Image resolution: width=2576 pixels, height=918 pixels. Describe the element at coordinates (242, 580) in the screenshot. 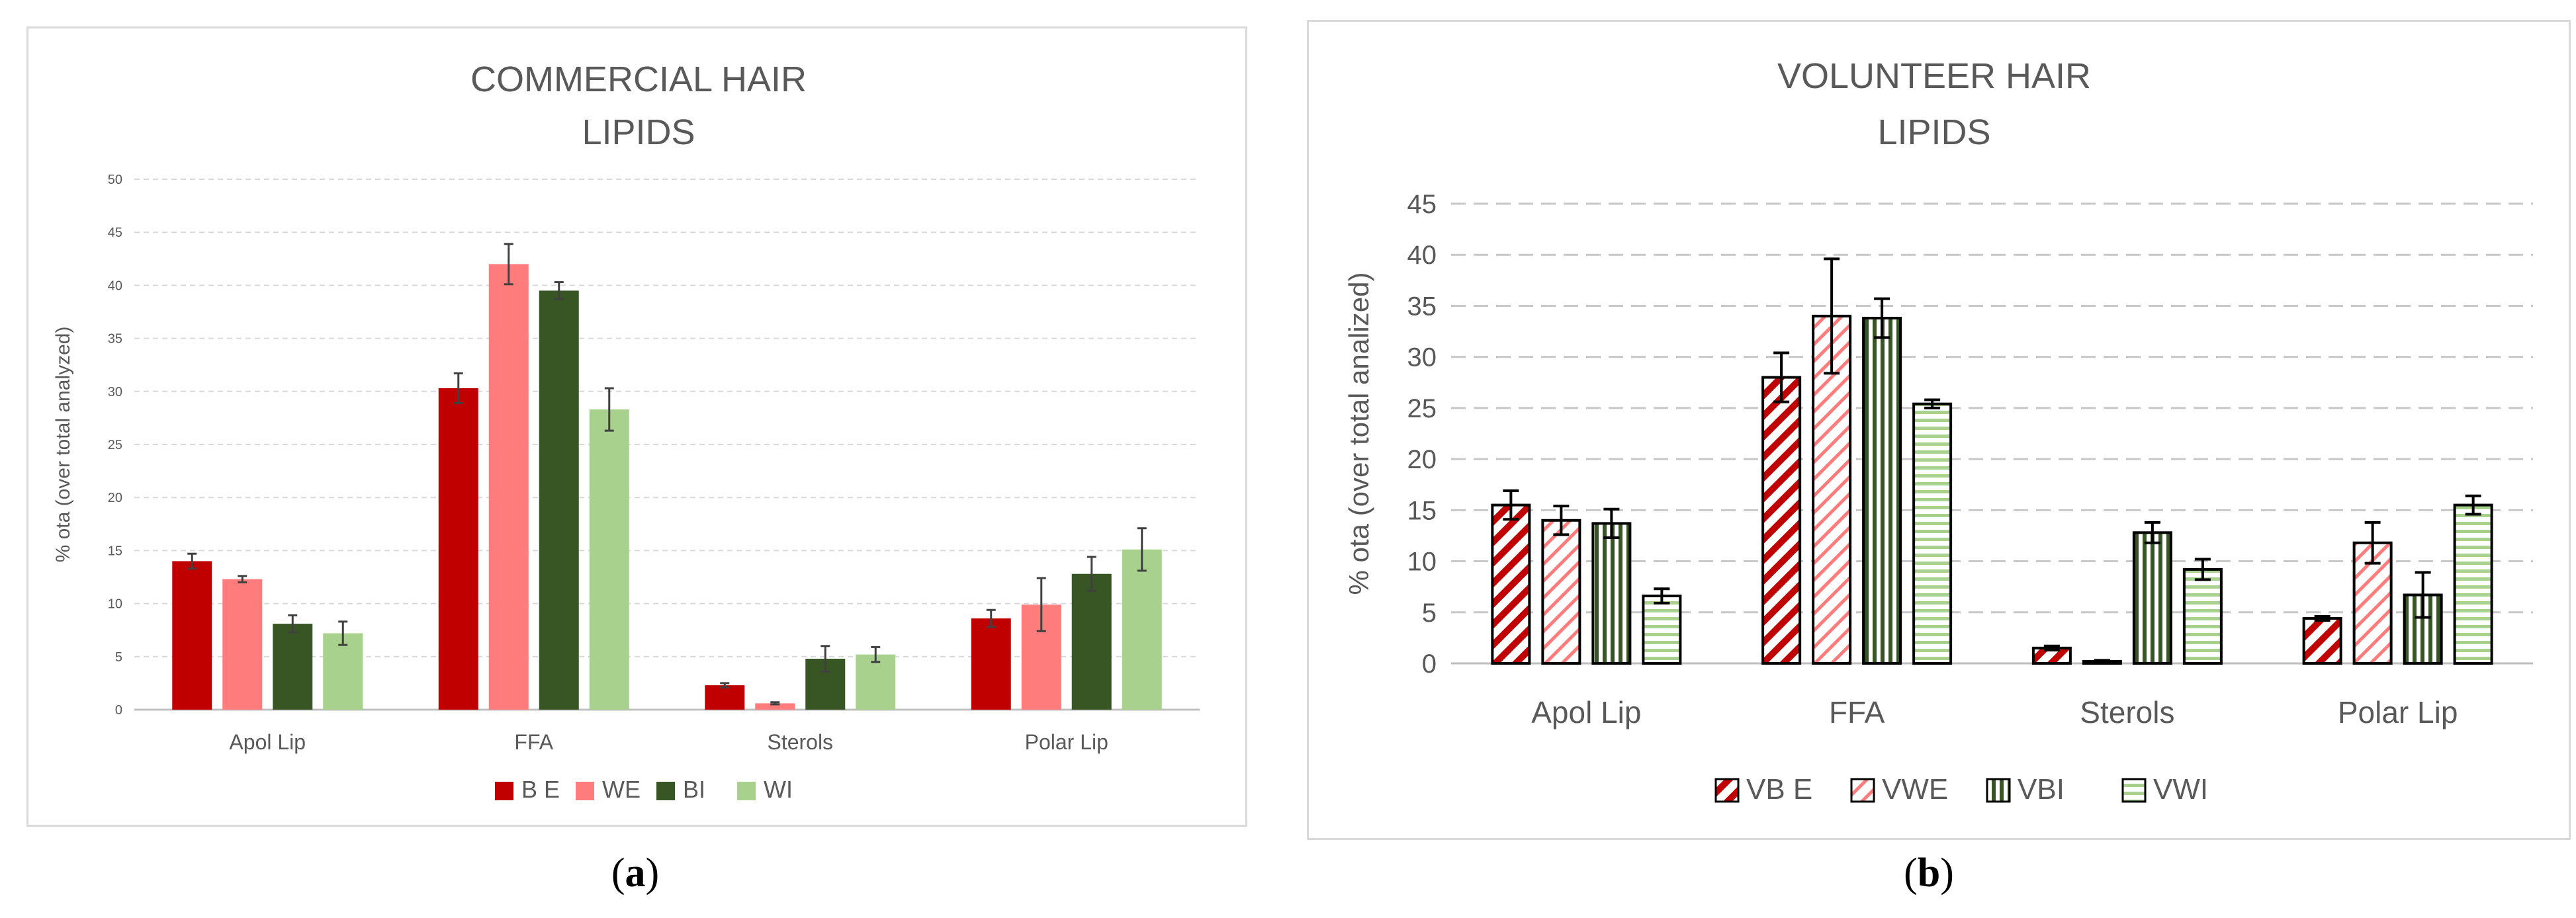

I see `error-bar-we-apol-lip` at that location.